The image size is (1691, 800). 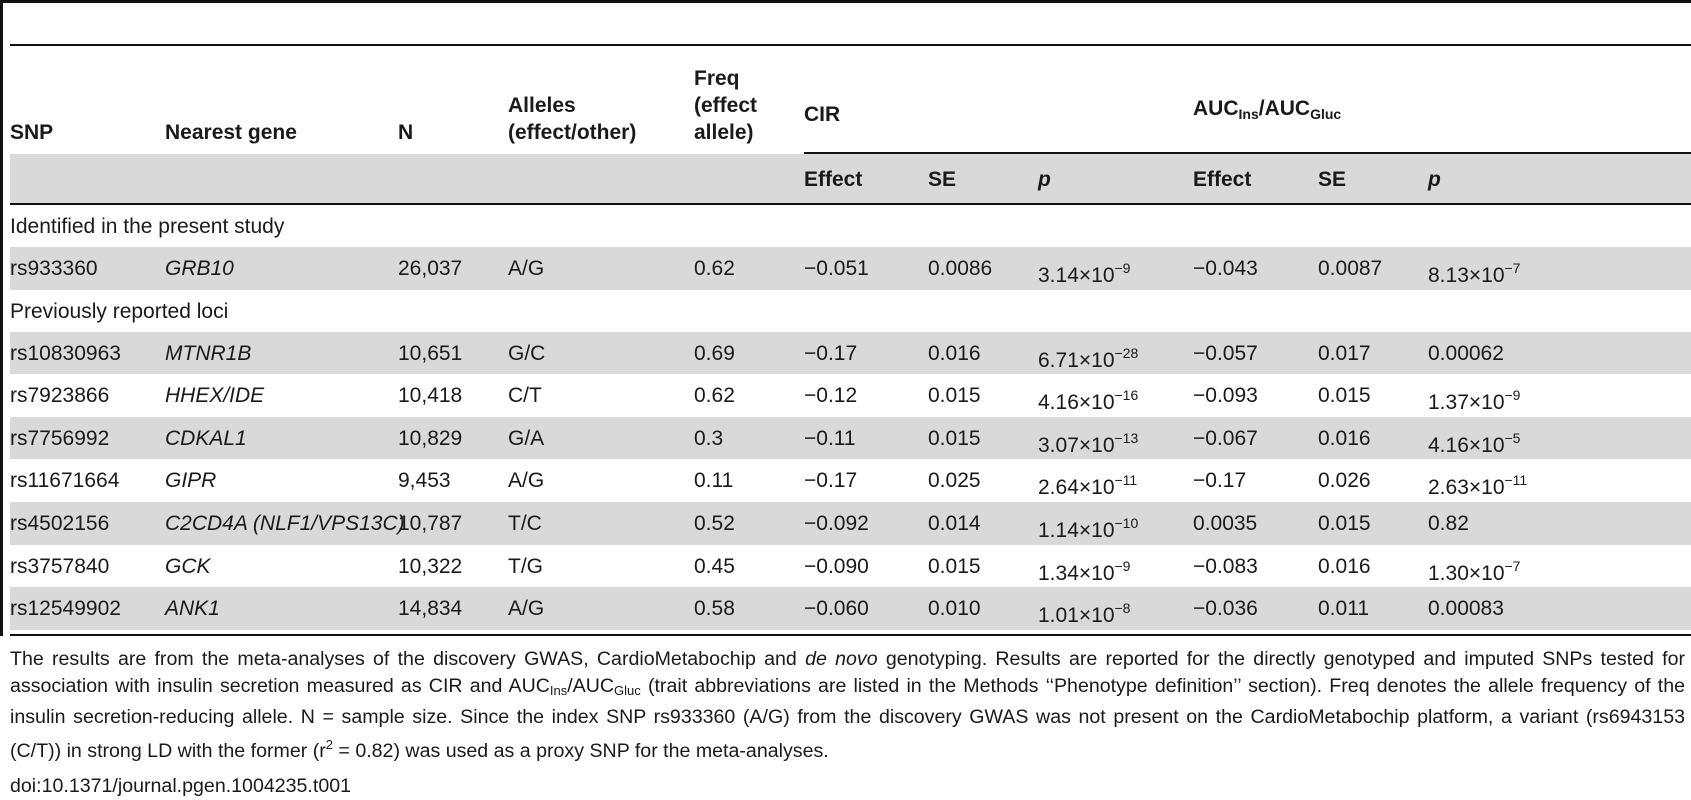 I want to click on header-auc-se: SE, so click(x=1332, y=179).